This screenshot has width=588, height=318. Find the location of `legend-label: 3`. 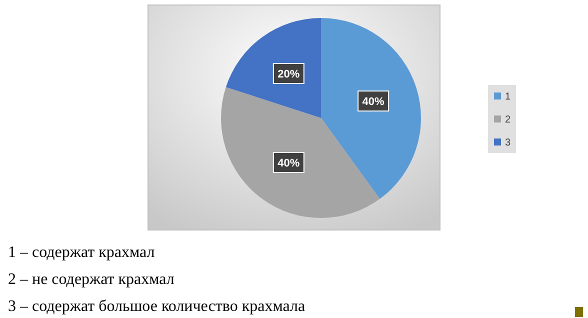

legend-label: 3 is located at coordinates (508, 143).